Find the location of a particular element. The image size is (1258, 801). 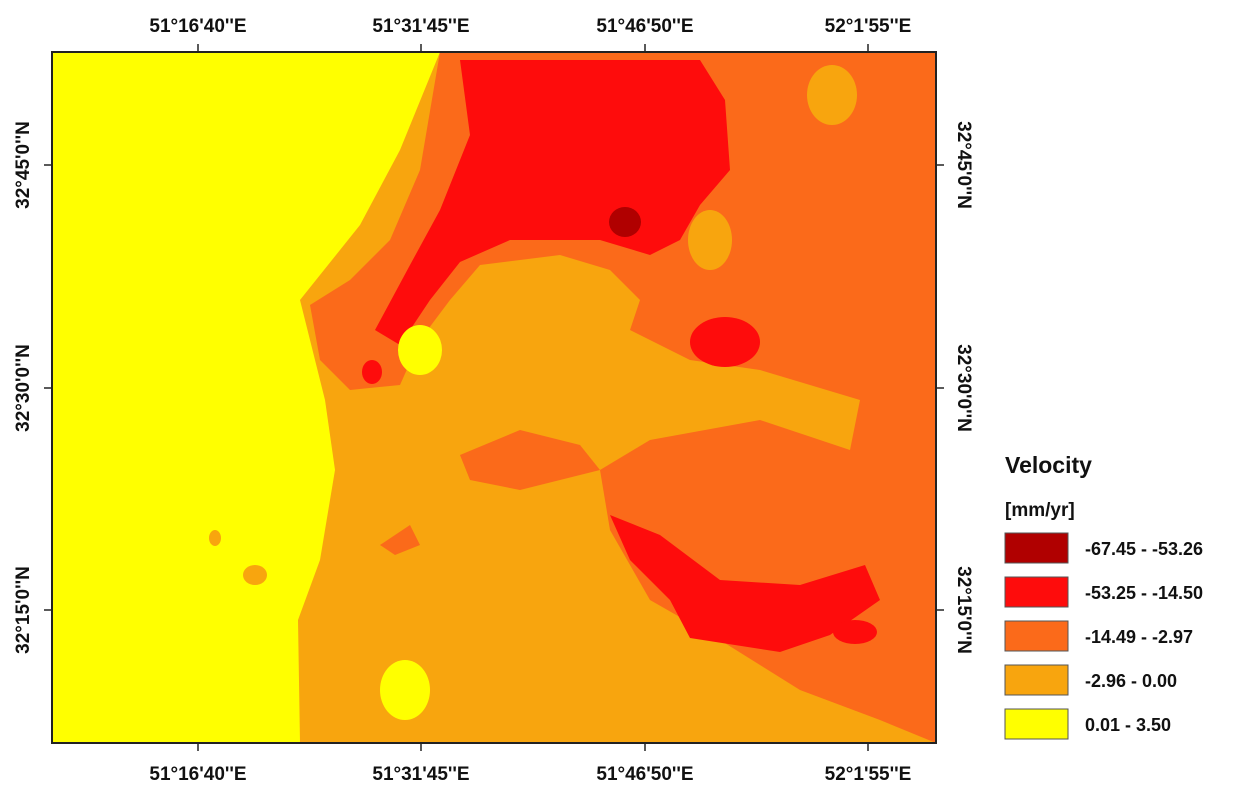

bottom-tick-label: 51°31'45''E is located at coordinates (420, 774).